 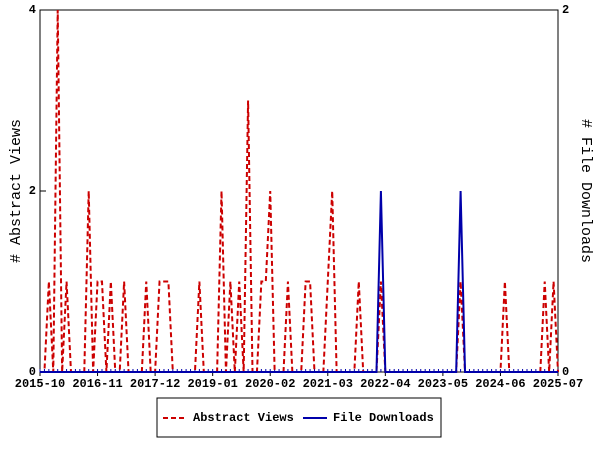 What do you see at coordinates (32, 372) in the screenshot?
I see `y-tick-label: 0` at bounding box center [32, 372].